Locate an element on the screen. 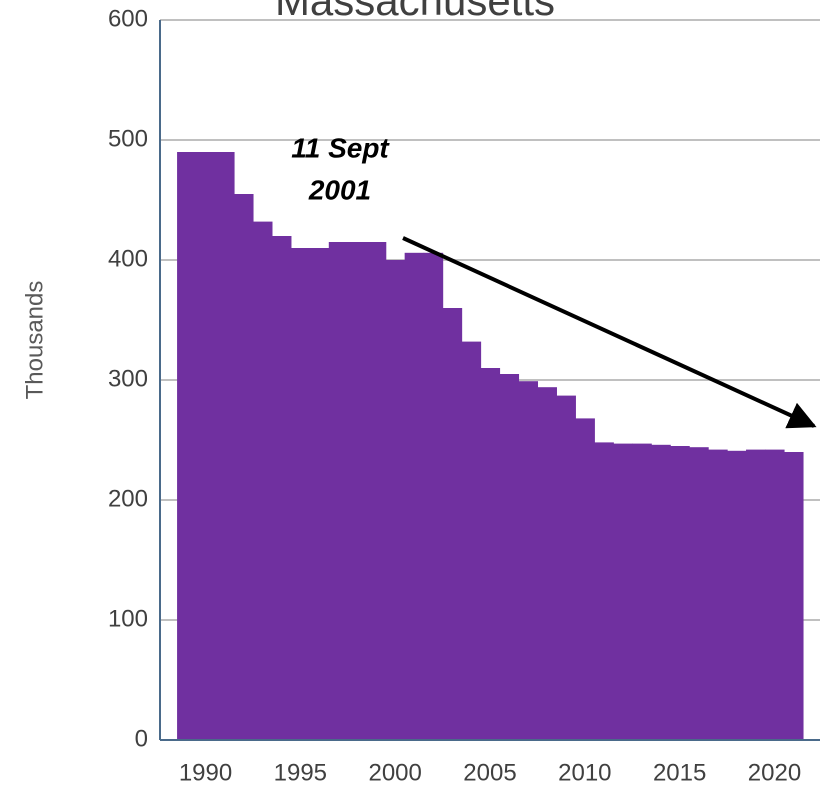 The height and width of the screenshot is (785, 821). y-tick-label: 200 is located at coordinates (128, 498).